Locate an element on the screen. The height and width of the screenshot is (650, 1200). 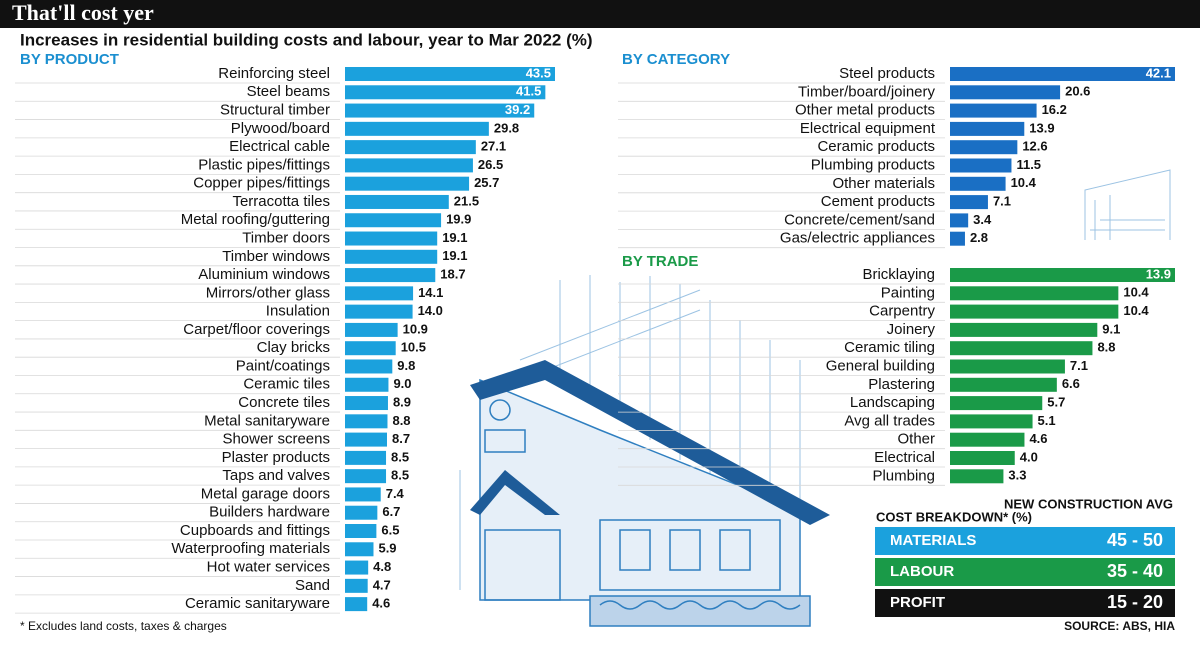
category-label: General building is located at coordinates (880, 365).